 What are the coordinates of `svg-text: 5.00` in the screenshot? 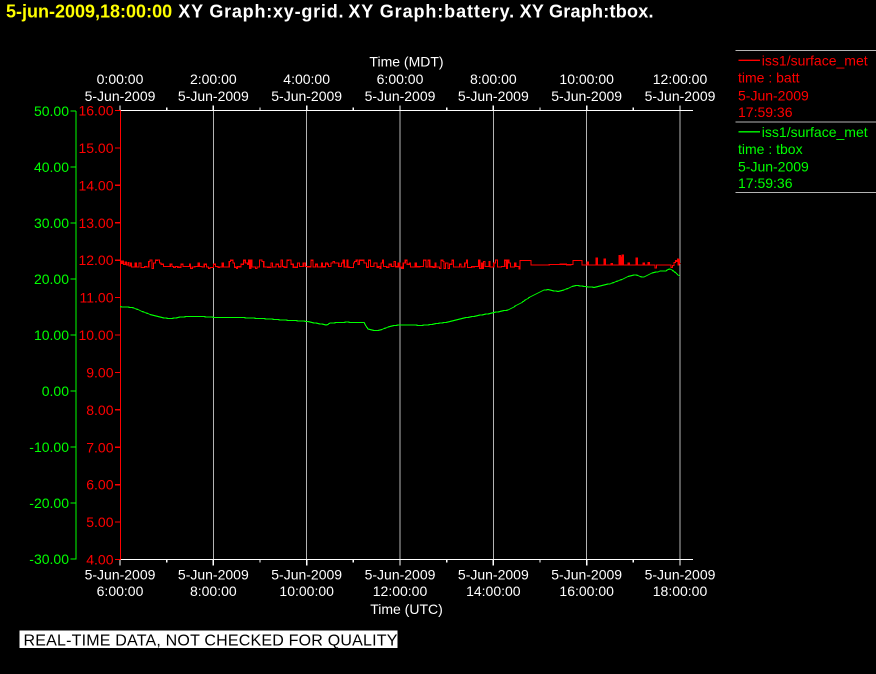 It's located at (99, 522).